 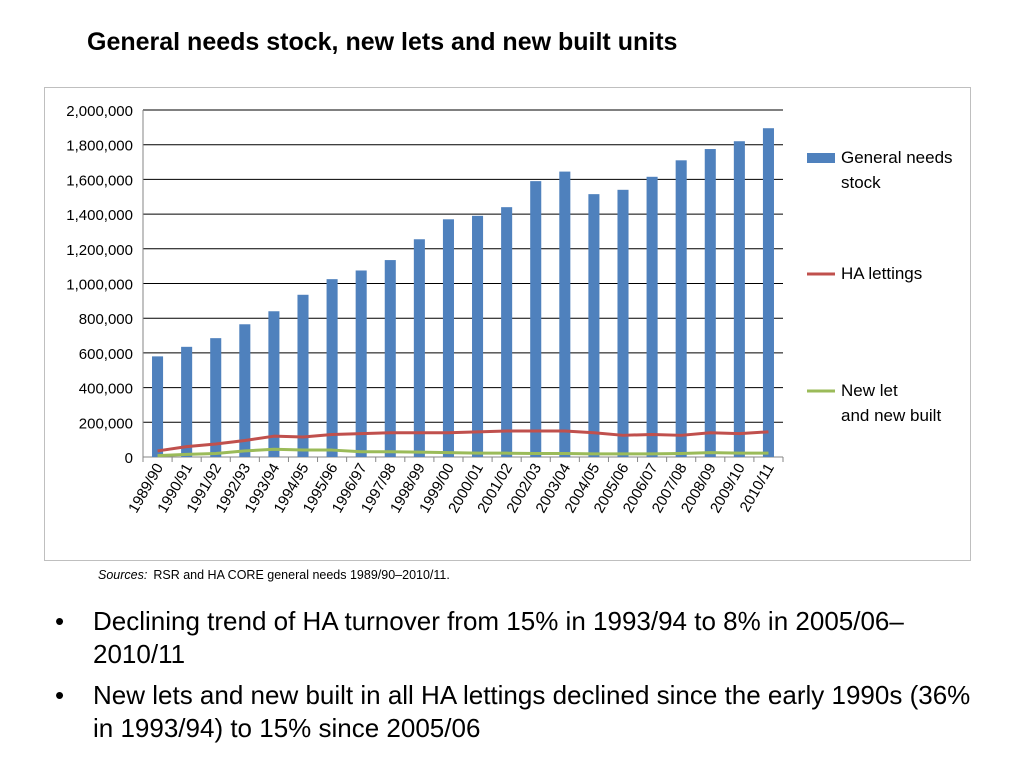 What do you see at coordinates (106, 319) in the screenshot?
I see `y-tick-label: 800,000` at bounding box center [106, 319].